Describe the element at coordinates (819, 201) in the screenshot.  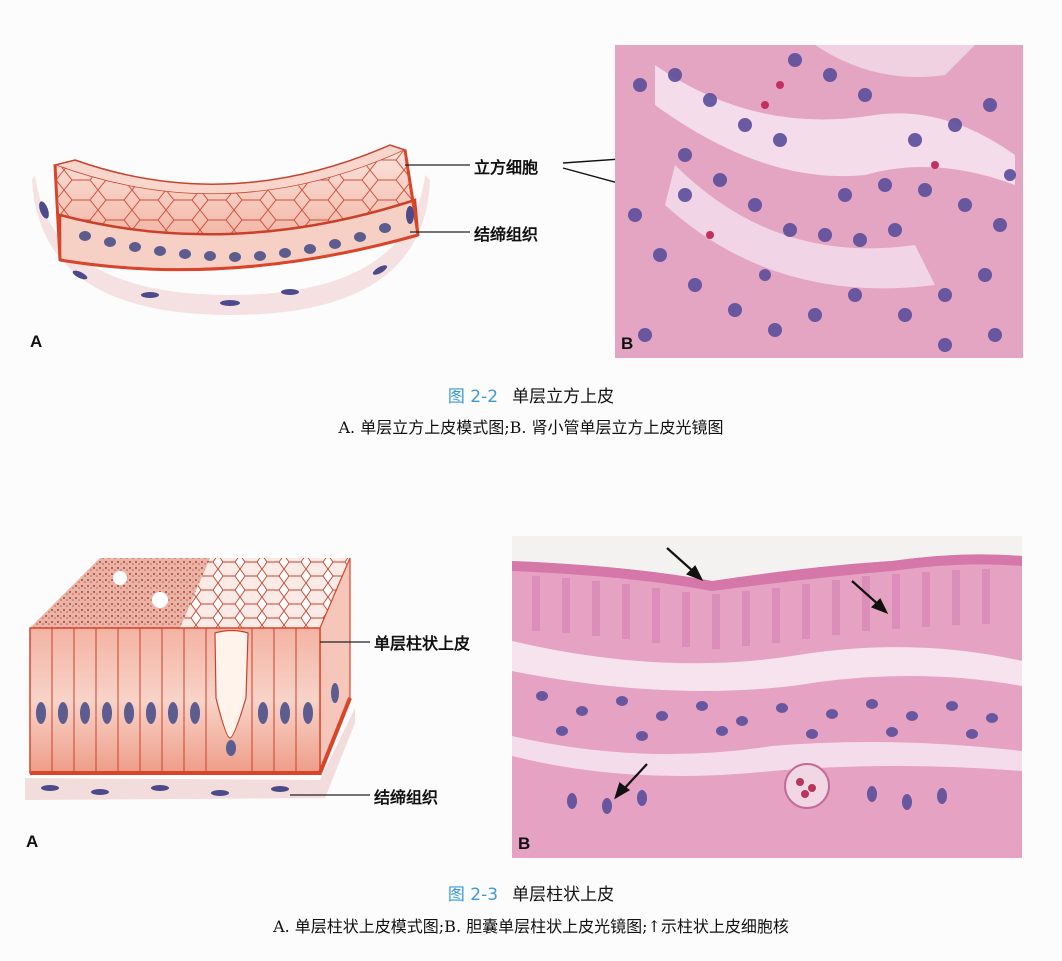
I see `fig2-2-panel-b-micrograph` at that location.